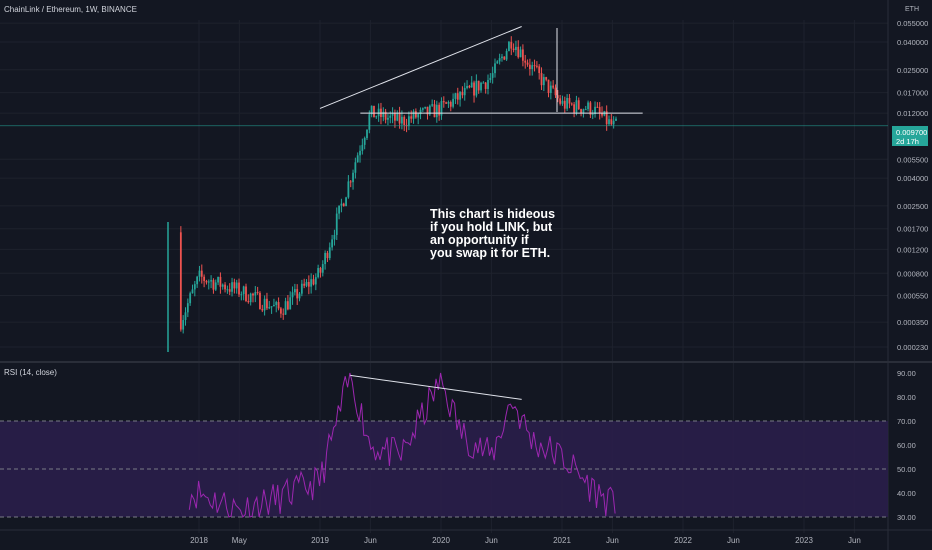 The width and height of the screenshot is (932, 550). I want to click on current-price-badge, so click(910, 136).